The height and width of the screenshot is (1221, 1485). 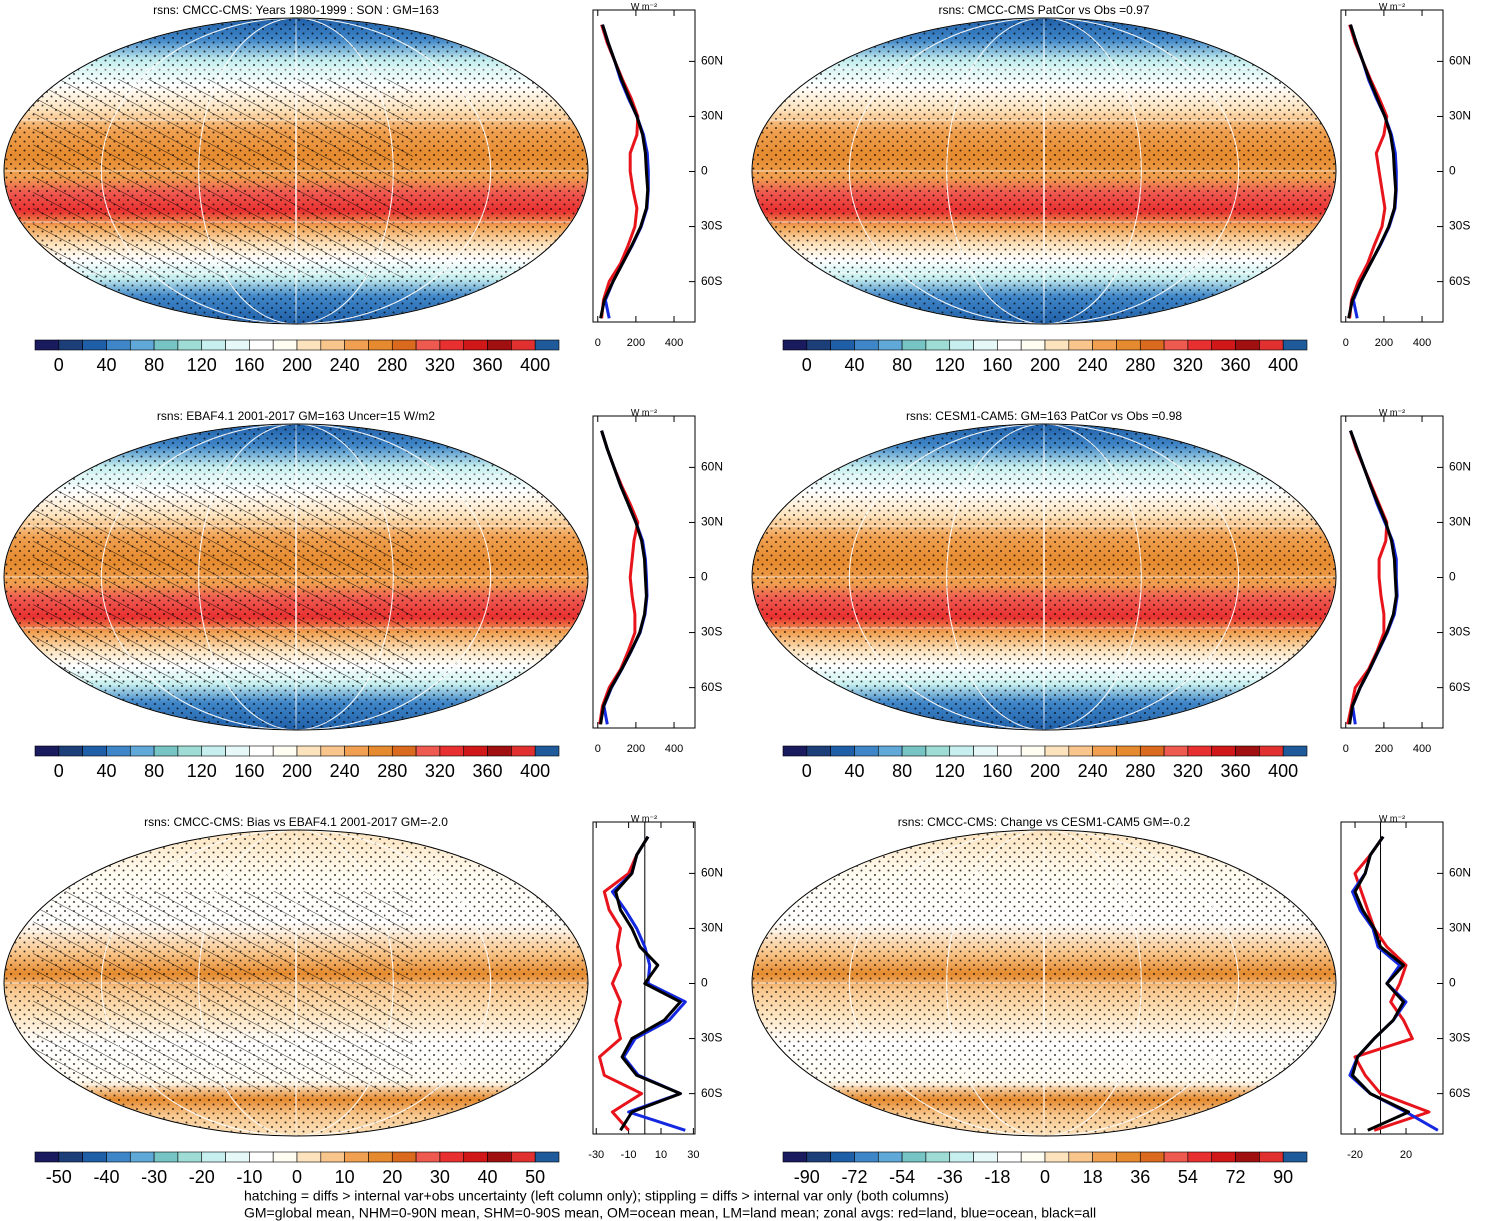 I want to click on colorbar-label: 160, so click(x=997, y=771).